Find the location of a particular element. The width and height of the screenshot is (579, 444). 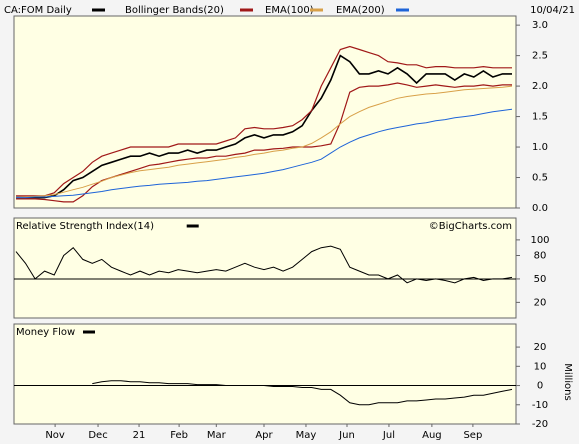

y-tick-label: 2.5 is located at coordinates (540, 56).